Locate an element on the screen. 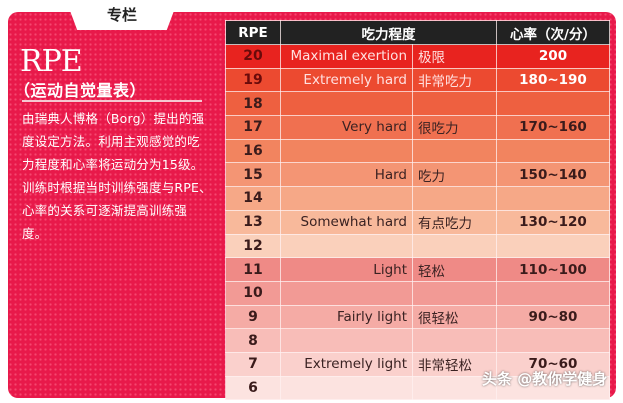  table-row: 10 is located at coordinates (417, 293).